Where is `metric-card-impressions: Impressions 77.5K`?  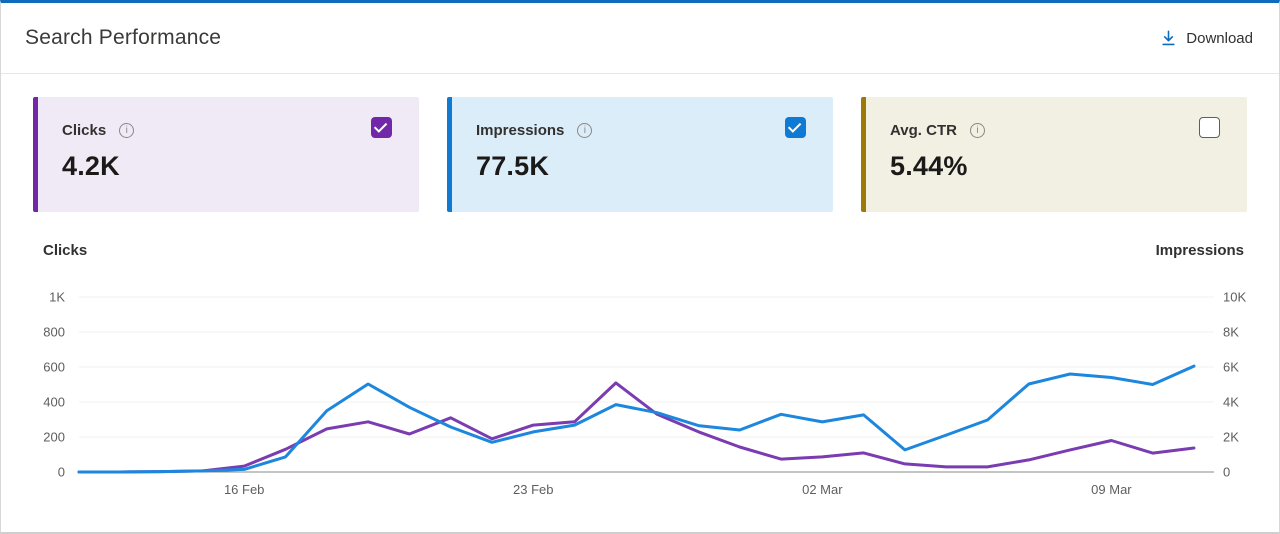 metric-card-impressions: Impressions 77.5K is located at coordinates (640, 154).